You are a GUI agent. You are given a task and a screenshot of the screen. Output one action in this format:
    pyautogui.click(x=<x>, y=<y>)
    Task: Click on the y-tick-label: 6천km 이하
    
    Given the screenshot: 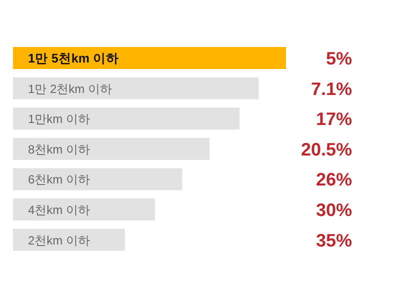 What is the action you would take?
    pyautogui.click(x=59, y=179)
    